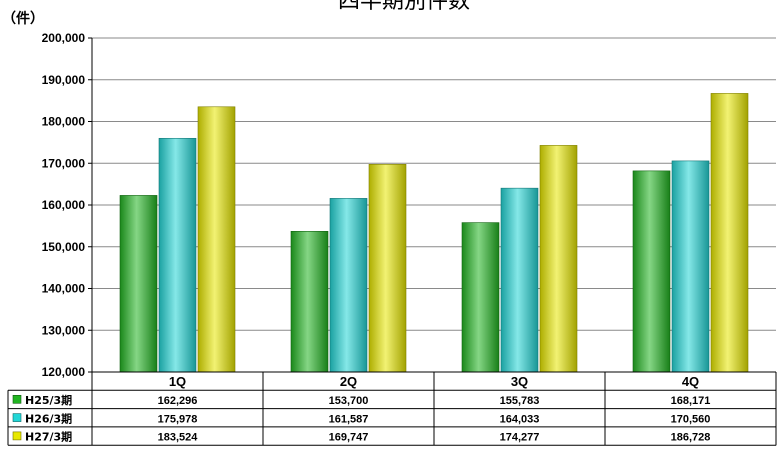  Describe the element at coordinates (48, 400) in the screenshot. I see `legend-label: H25/3期` at that location.